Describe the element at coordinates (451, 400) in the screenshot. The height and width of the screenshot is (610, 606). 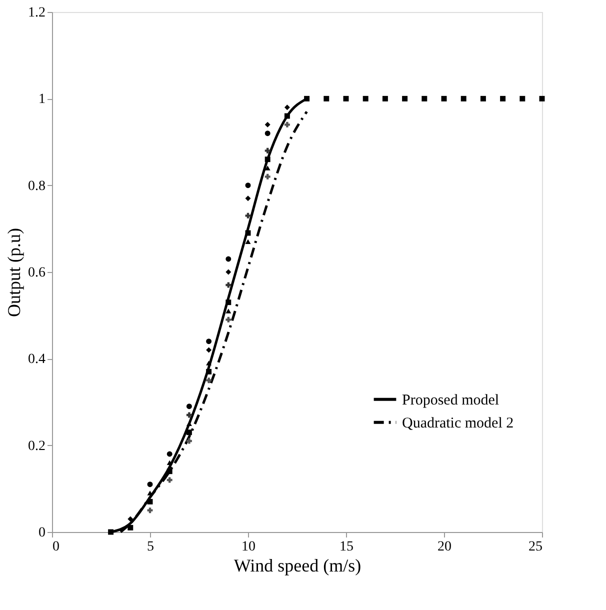
I see `legend-label: Proposed model` at that location.